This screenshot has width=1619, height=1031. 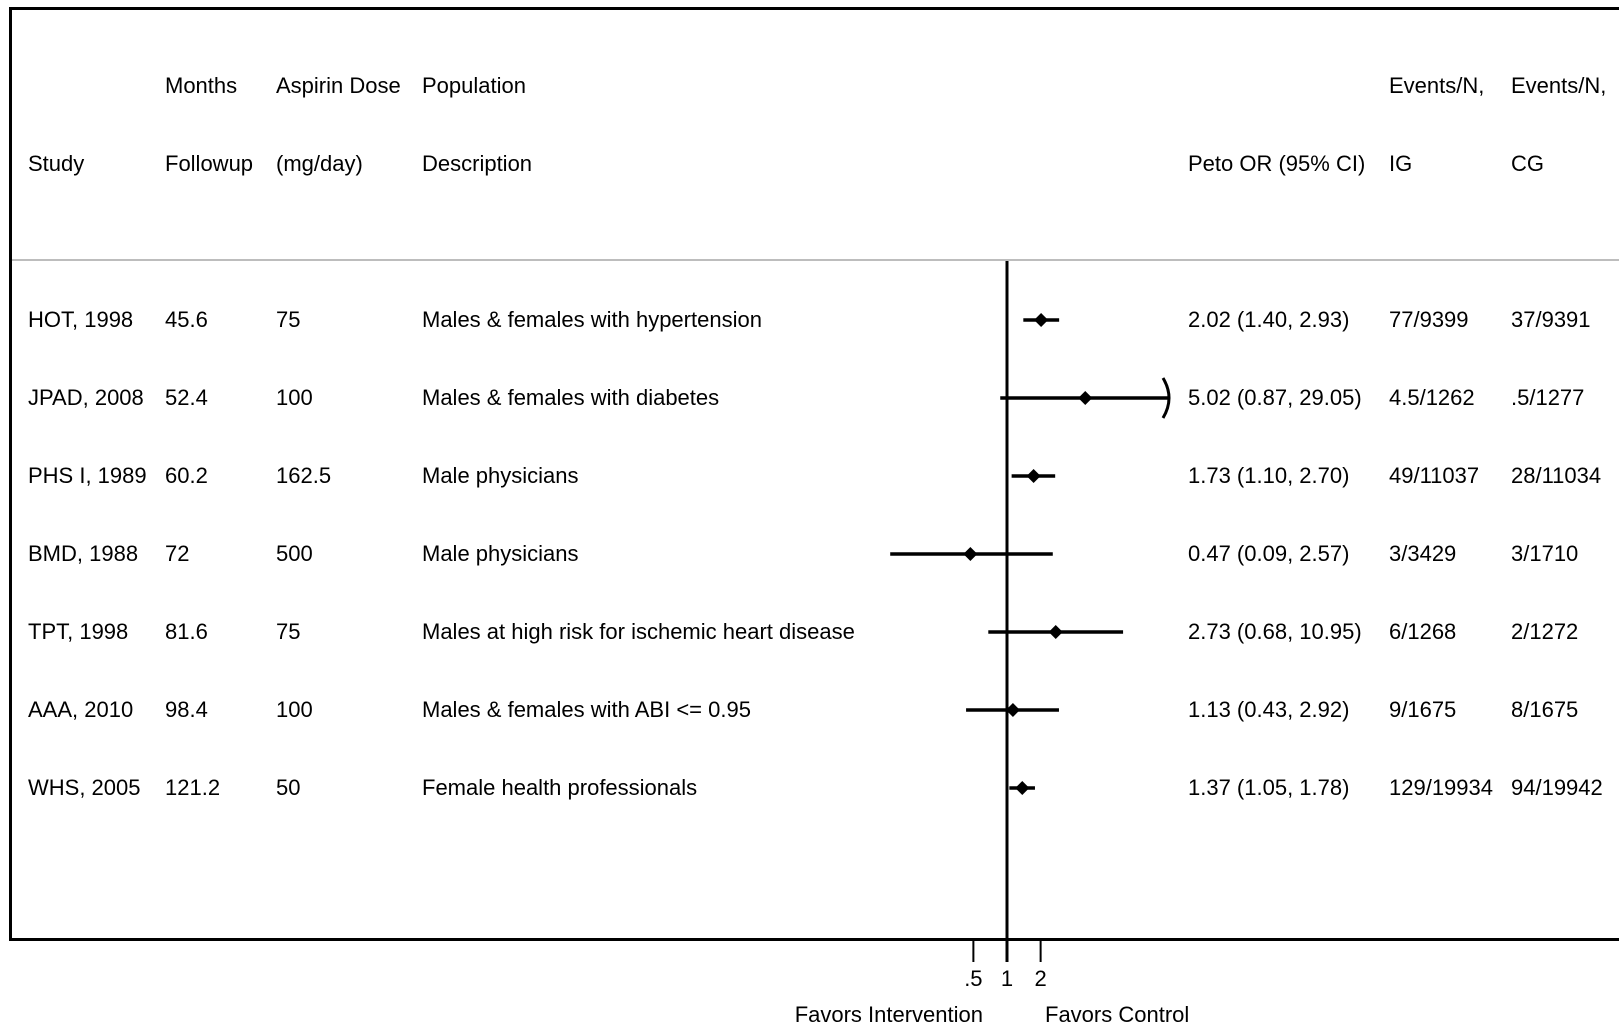 I want to click on months-followup: 52.4, so click(x=186, y=397).